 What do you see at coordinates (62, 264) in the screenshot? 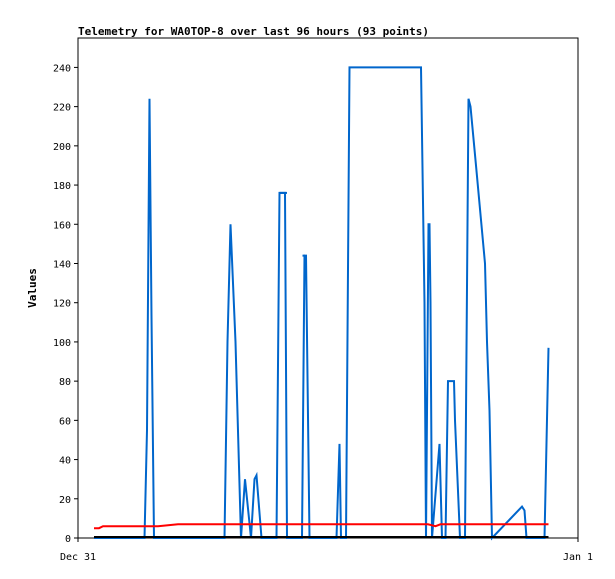
I see `y-tick-label: 140` at bounding box center [62, 264].